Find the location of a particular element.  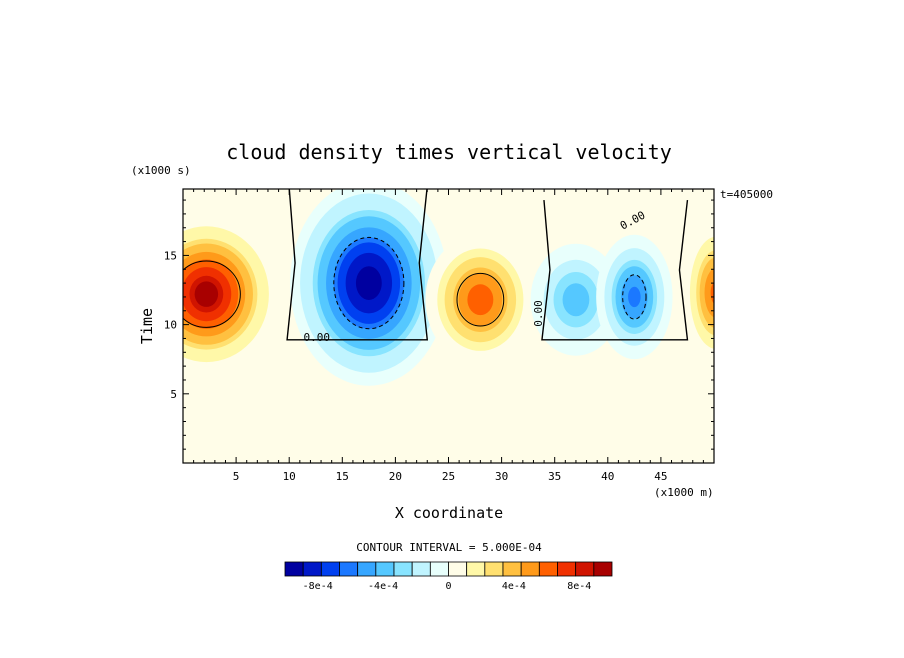

chart-title: cloud density times vertical velocity is located at coordinates (449, 152).